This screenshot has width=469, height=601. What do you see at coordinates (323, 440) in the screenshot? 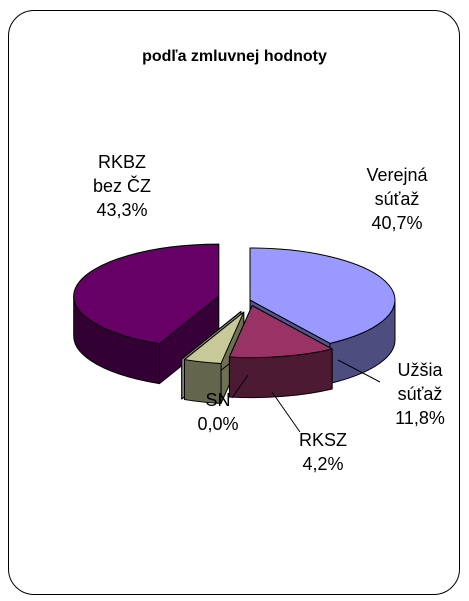
I see `category-label: RKSZ` at bounding box center [323, 440].